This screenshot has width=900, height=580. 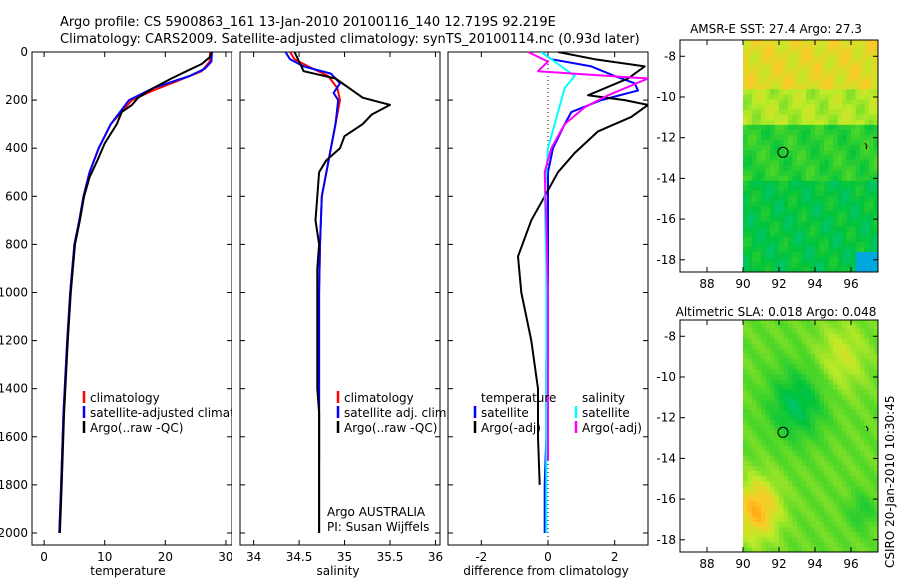 I want to click on legend-entry: satellite, so click(x=505, y=413).